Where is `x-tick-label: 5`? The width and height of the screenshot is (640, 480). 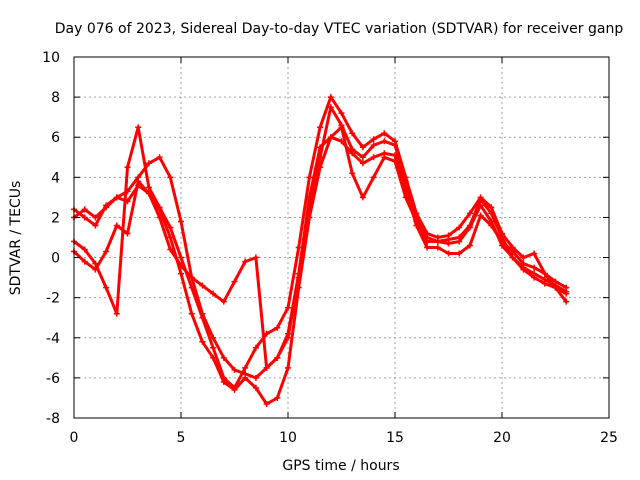
x-tick-label: 5 is located at coordinates (181, 438).